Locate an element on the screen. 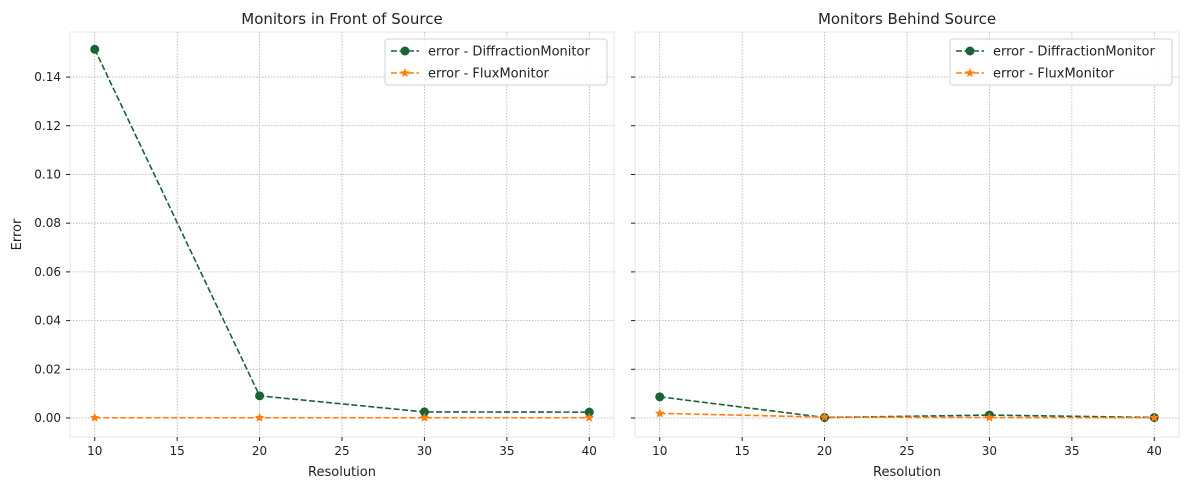  subplot-title: Monitors Behind Source is located at coordinates (907, 19).